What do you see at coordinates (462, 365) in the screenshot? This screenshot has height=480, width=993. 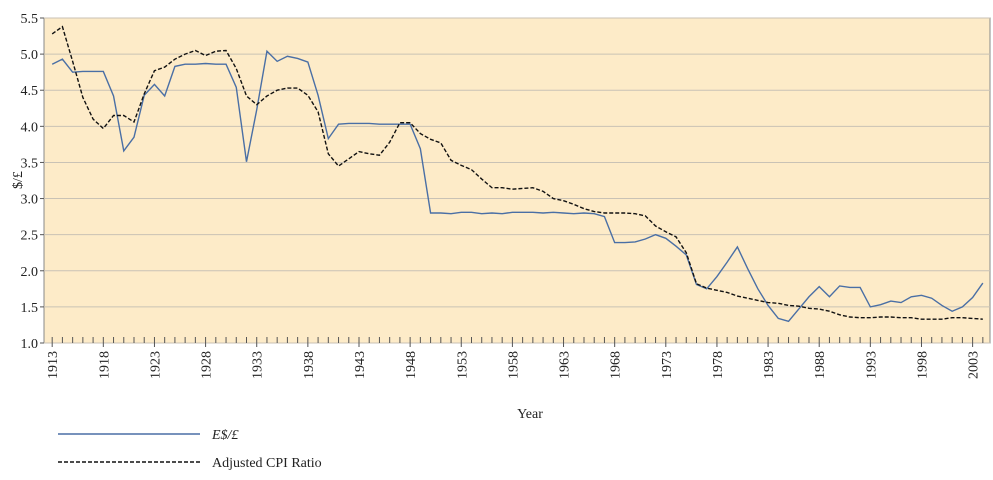 I see `x-tick-label: 1953` at bounding box center [462, 365].